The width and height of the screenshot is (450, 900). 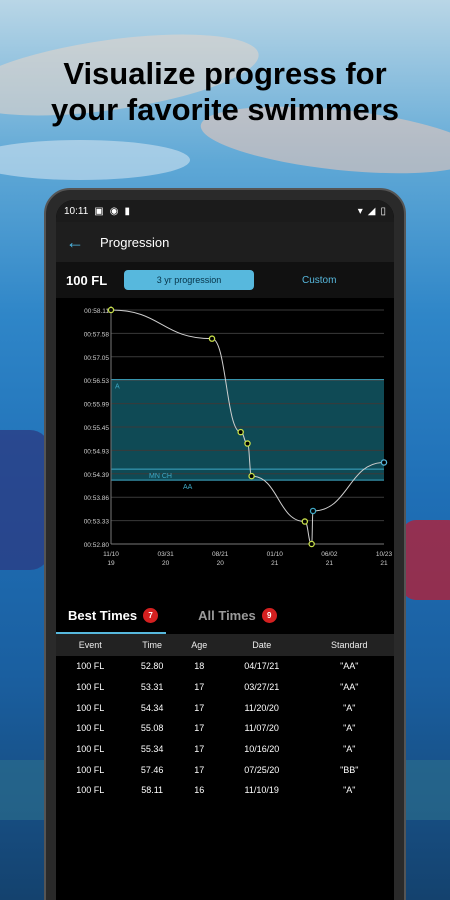 I want to click on table-row: 100 FL 53.31 17 03/27/21 "AA", so click(x=225, y=687).